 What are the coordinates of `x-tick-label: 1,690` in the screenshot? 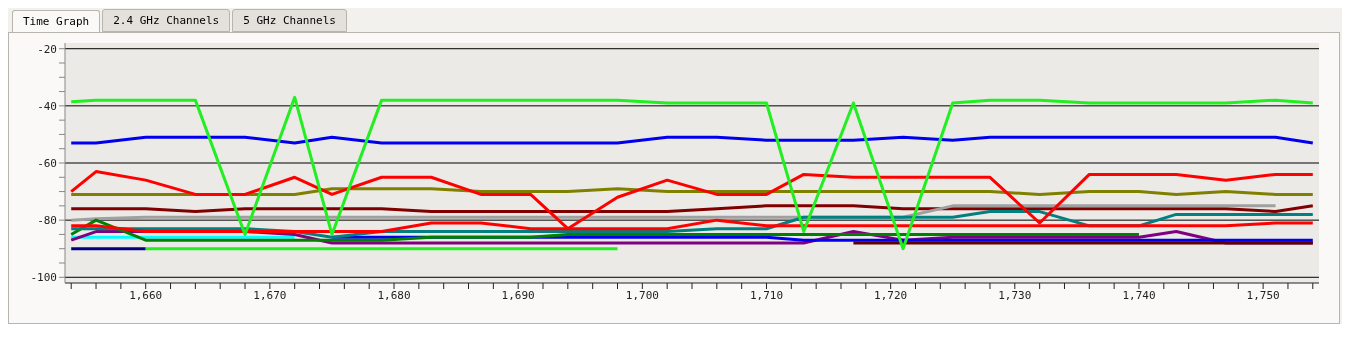 It's located at (518, 295).